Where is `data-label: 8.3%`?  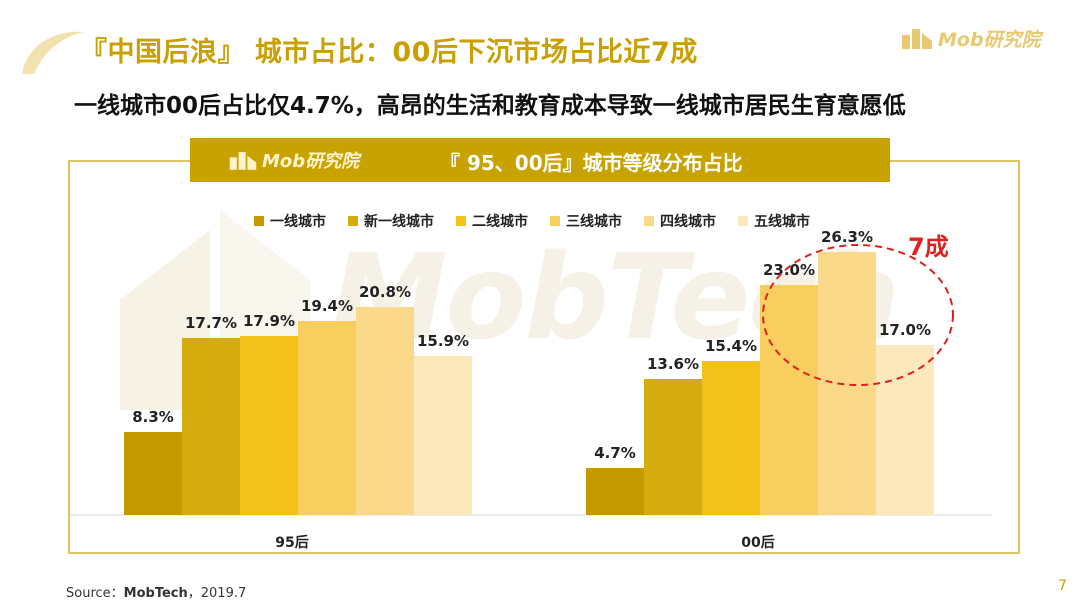 data-label: 8.3% is located at coordinates (153, 417).